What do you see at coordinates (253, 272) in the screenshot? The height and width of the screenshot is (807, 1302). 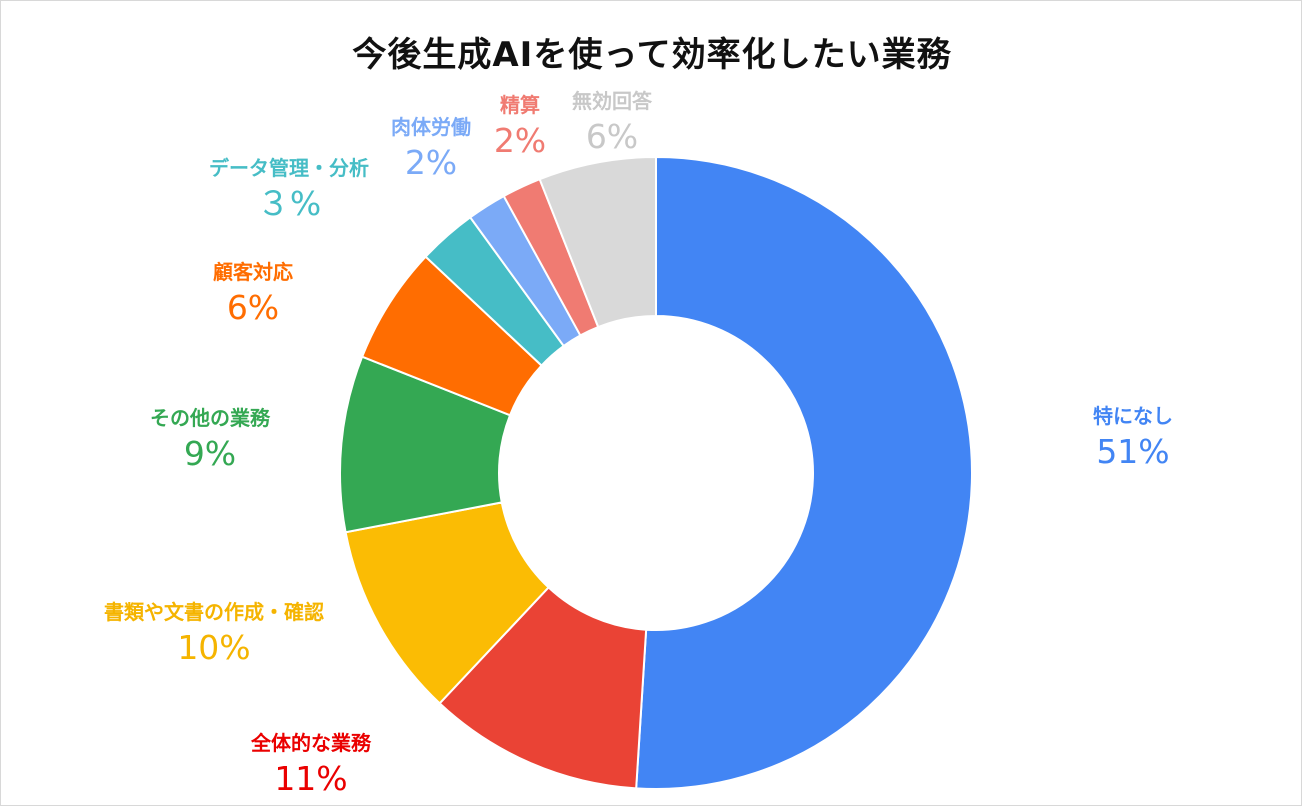 I see `label-name: 顧客対応` at bounding box center [253, 272].